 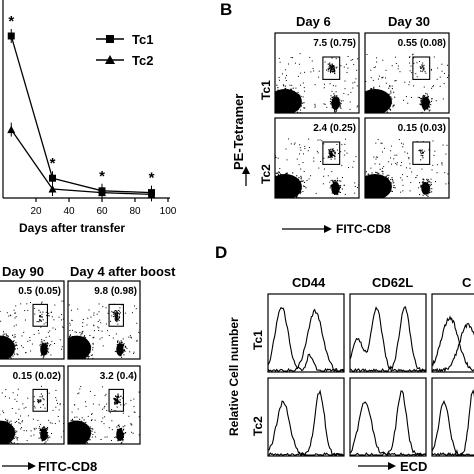 I want to click on panel-c-plot-r2c2: 3.2 (0.4), so click(x=104, y=405).